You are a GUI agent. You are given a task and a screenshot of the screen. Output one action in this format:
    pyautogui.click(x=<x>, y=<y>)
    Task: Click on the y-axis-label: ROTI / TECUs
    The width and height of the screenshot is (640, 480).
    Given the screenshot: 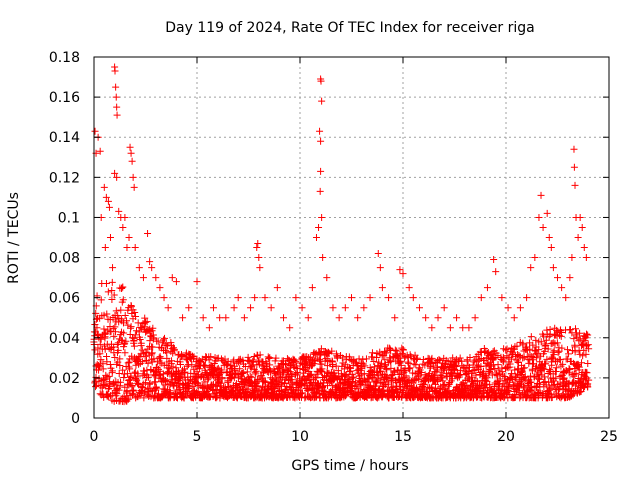 What is the action you would take?
    pyautogui.click(x=14, y=238)
    